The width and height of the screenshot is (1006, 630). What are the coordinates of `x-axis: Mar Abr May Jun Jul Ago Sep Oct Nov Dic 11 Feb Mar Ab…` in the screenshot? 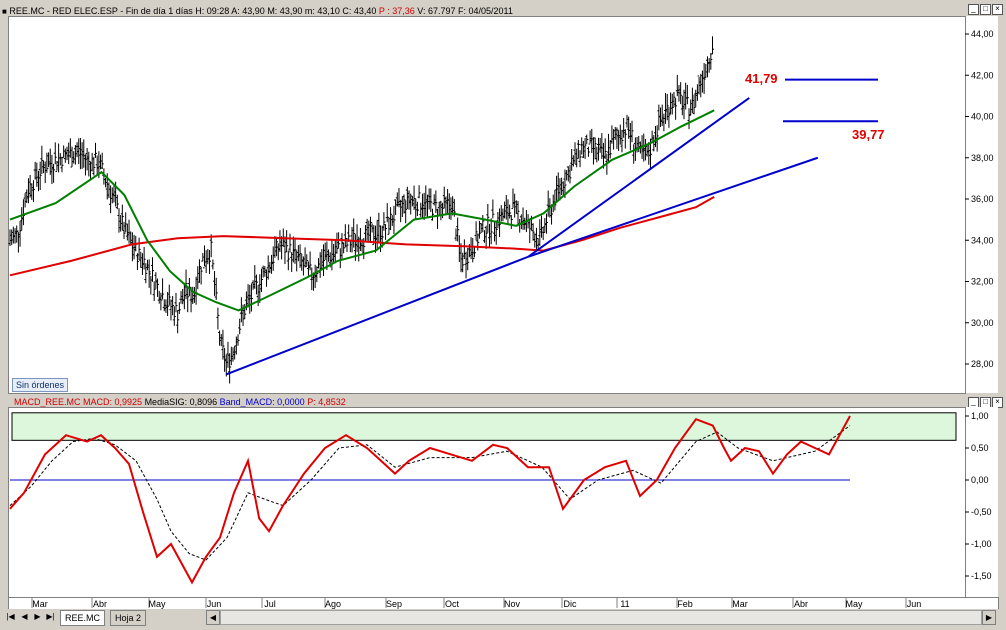 It's located at (476, 603).